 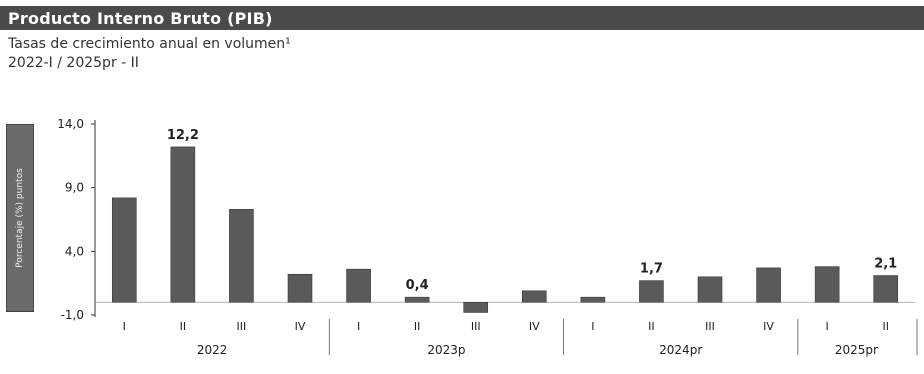 What do you see at coordinates (856, 350) in the screenshot?
I see `group-label: 2025pr` at bounding box center [856, 350].